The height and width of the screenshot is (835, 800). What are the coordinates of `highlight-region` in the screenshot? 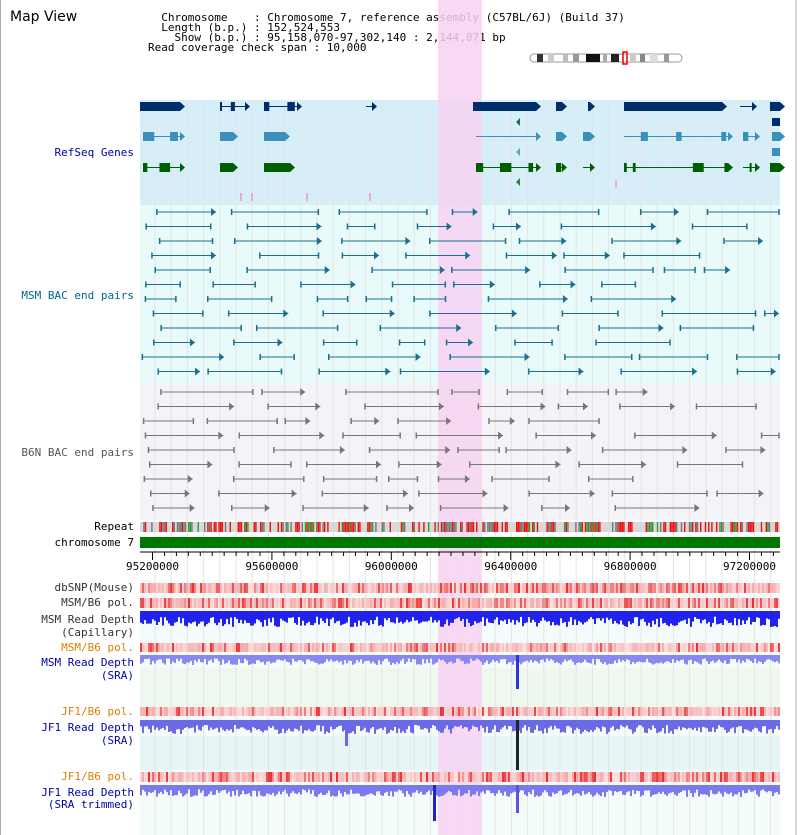 It's located at (460, 417).